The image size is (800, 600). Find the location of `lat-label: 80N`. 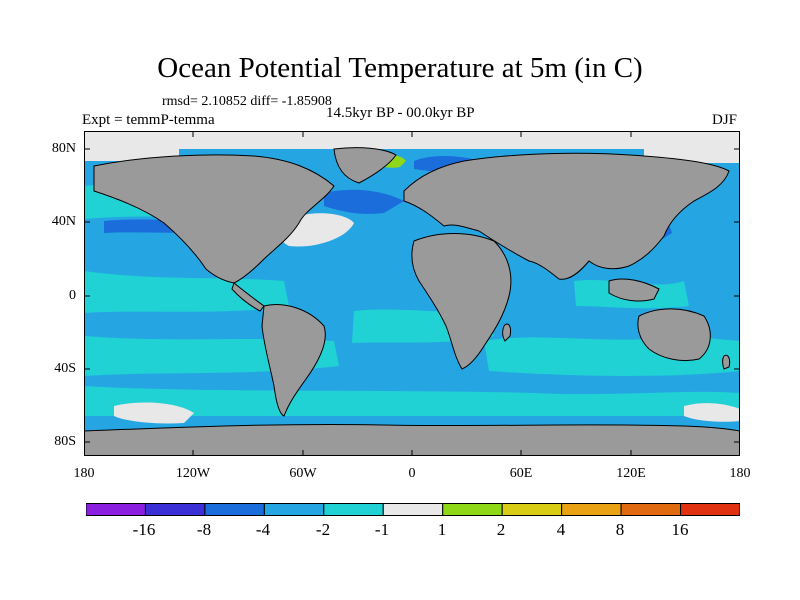

lat-label: 80N is located at coordinates (63, 148).